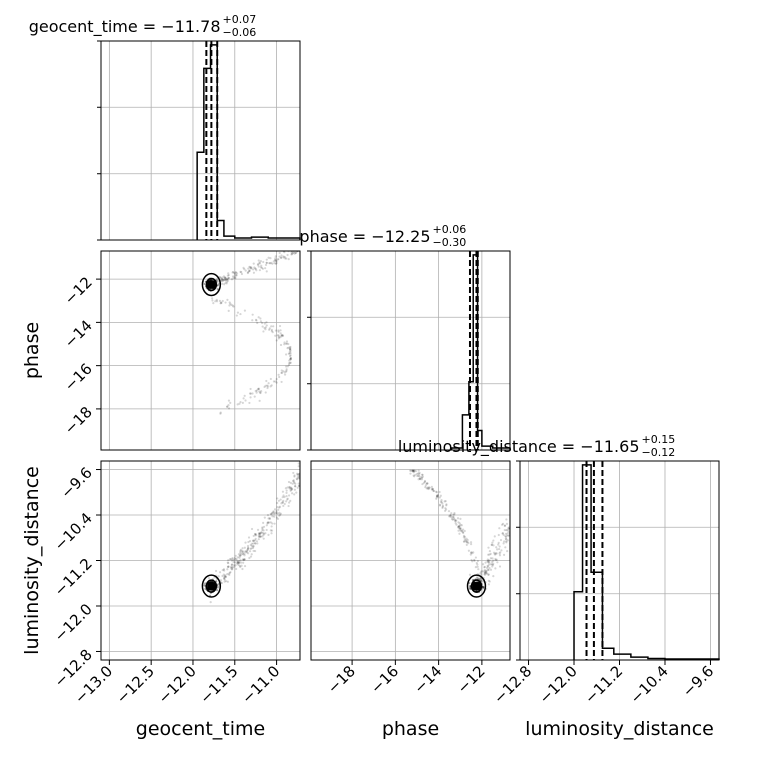 The height and width of the screenshot is (760, 760). Describe the element at coordinates (459, 533) in the screenshot. I see `scatter-points` at that location.